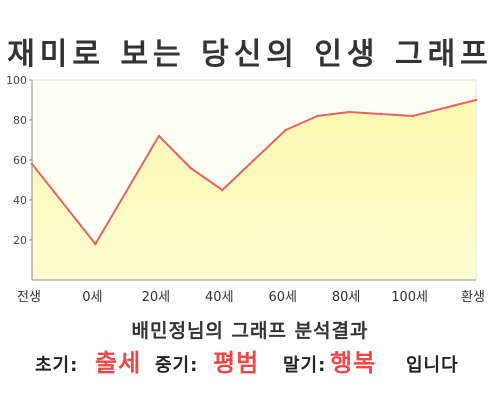  I want to click on late-label: 말기:, so click(305, 365).